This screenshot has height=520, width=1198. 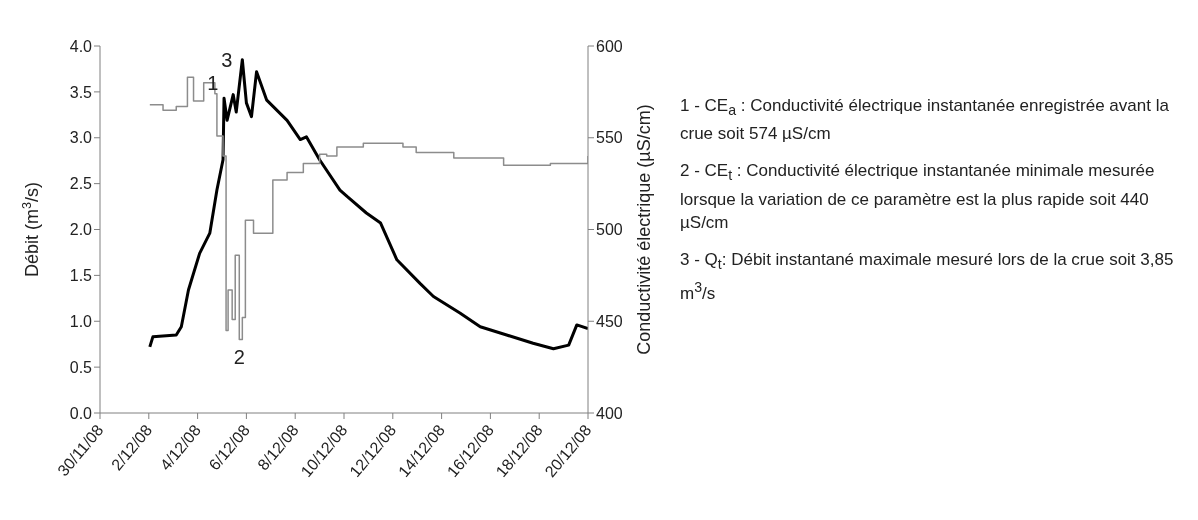 What do you see at coordinates (81, 46) in the screenshot?
I see `y-tick-label: 4.0` at bounding box center [81, 46].